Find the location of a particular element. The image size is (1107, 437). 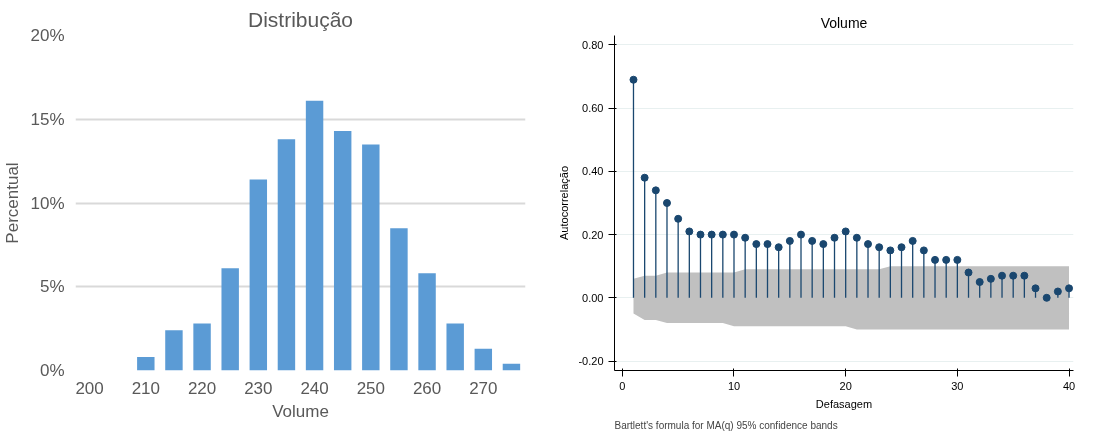

x-tick-label: 210 is located at coordinates (146, 388).